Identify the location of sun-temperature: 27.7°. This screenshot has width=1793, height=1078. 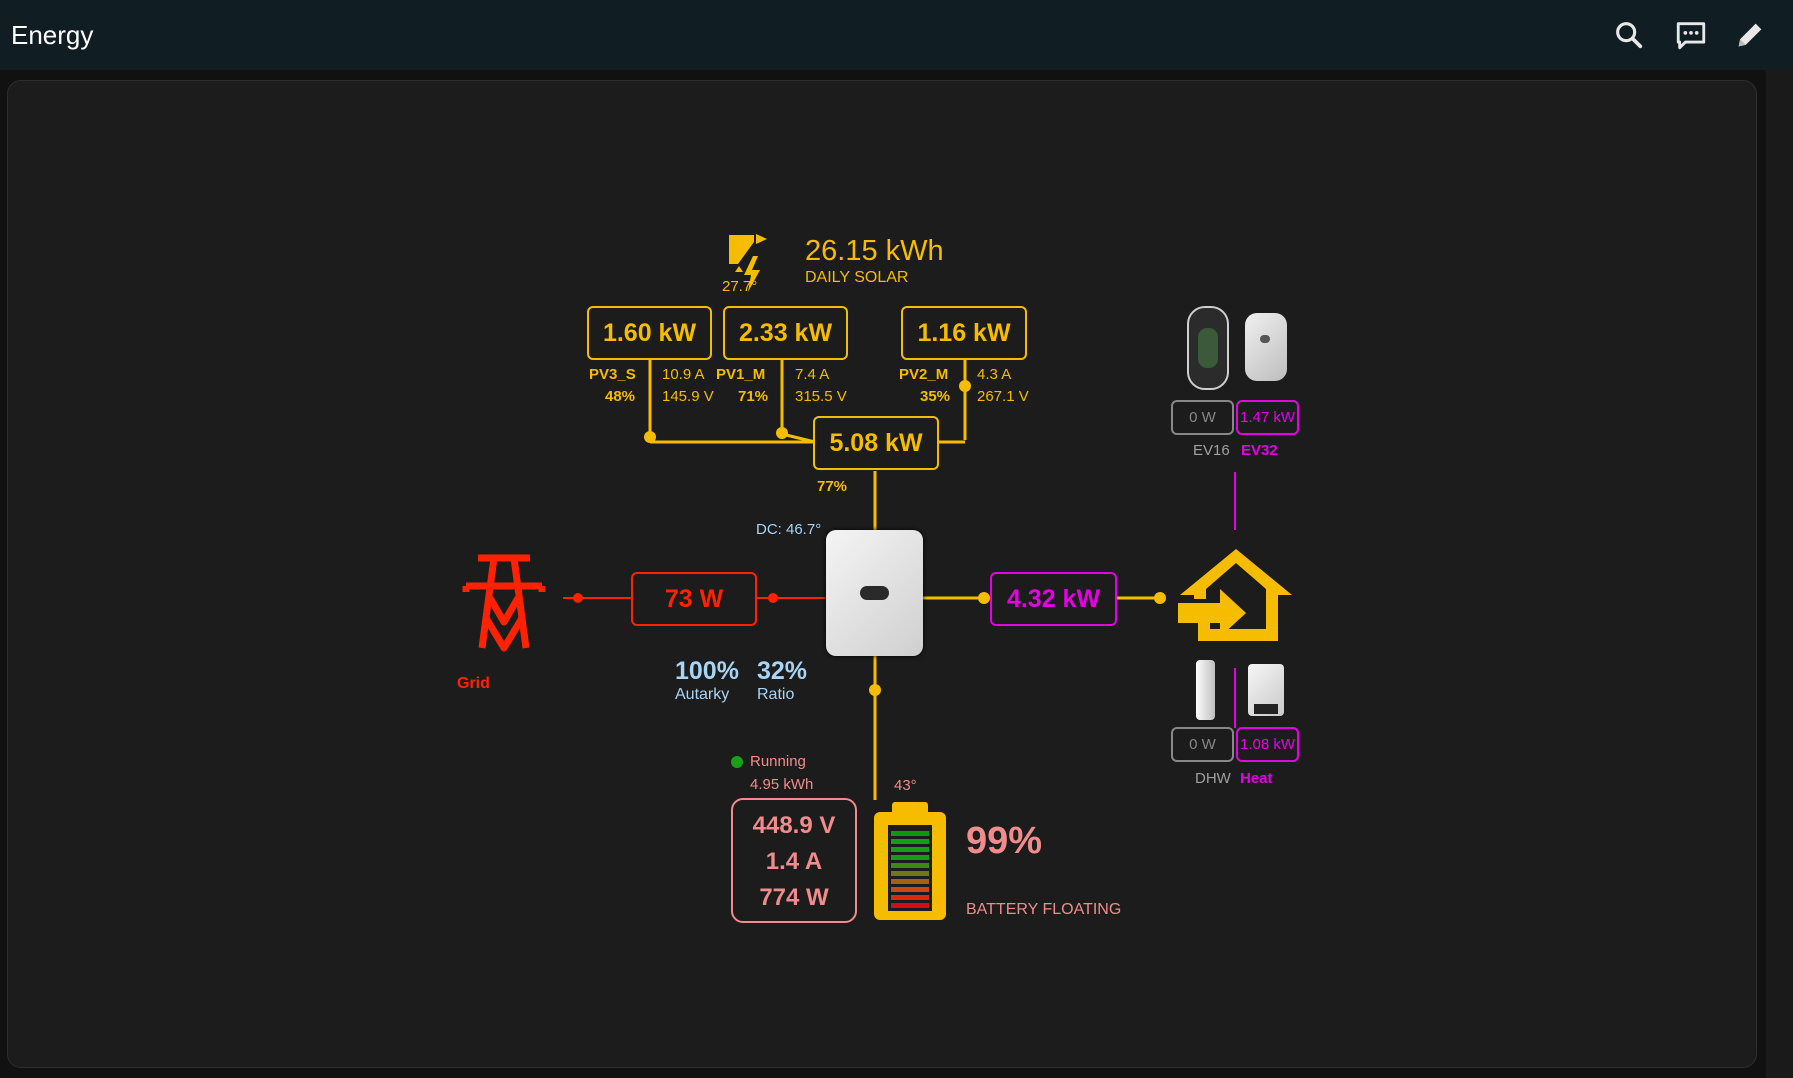
(740, 286).